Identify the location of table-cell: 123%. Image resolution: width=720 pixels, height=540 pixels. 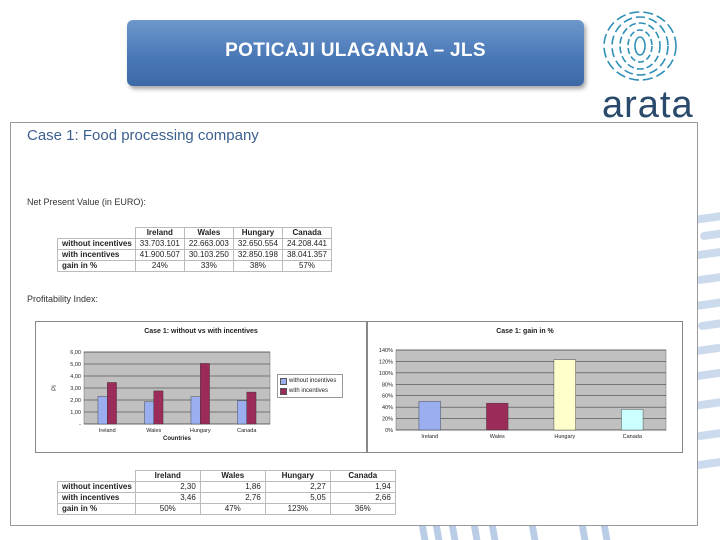
(297, 509).